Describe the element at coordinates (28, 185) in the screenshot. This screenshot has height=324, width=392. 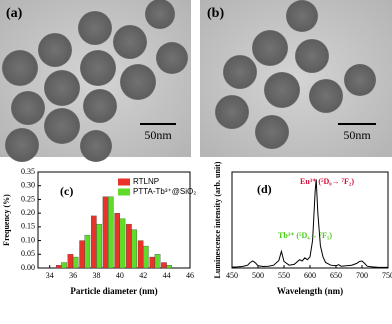
I see `y-tick-label: 0.30` at that location.